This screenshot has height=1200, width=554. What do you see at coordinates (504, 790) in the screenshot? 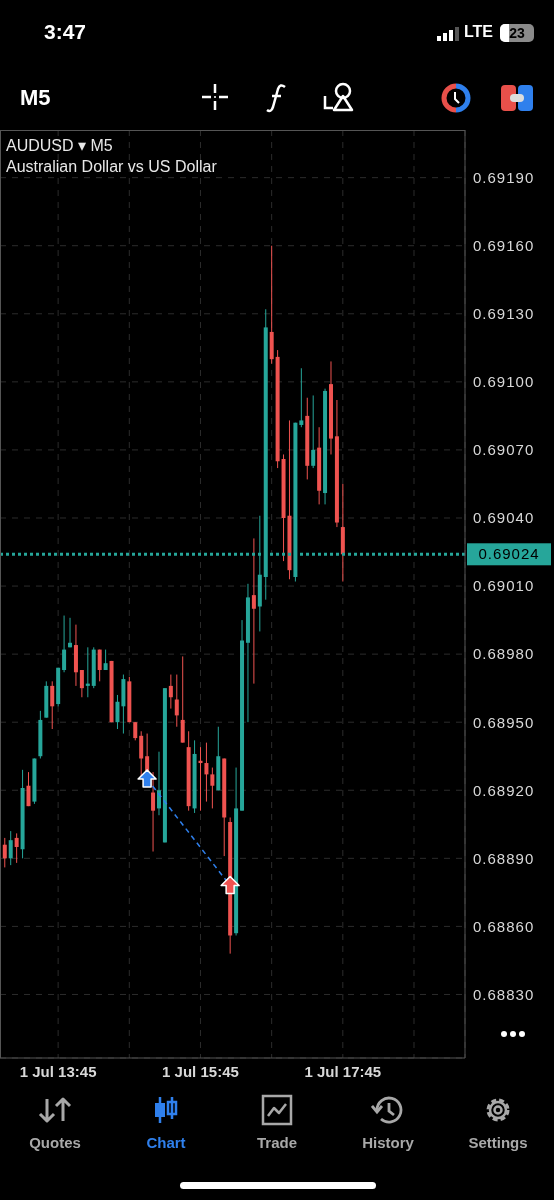
I see `y-tick-label: 0.68920` at bounding box center [504, 790].